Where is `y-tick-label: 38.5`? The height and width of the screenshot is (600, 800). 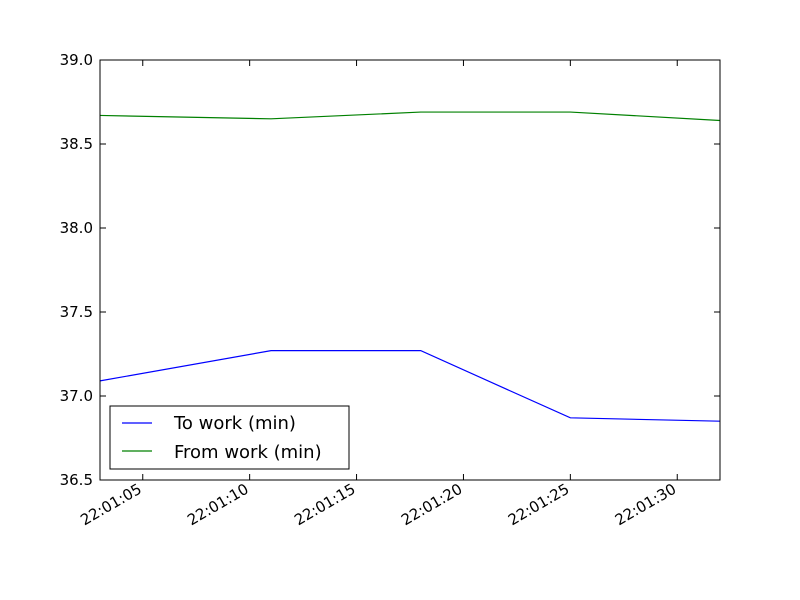 y-tick-label: 38.5 is located at coordinates (76, 144).